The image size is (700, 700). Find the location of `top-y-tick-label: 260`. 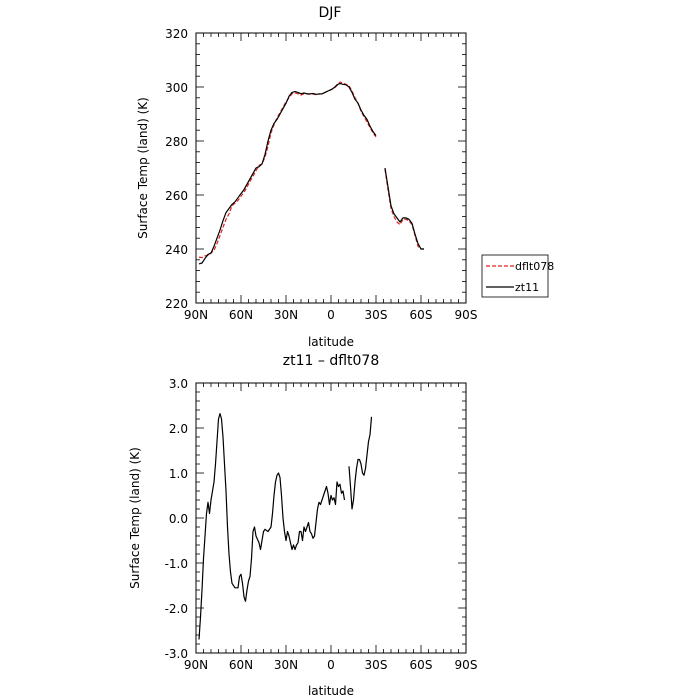

top-y-tick-label: 260 is located at coordinates (176, 196).